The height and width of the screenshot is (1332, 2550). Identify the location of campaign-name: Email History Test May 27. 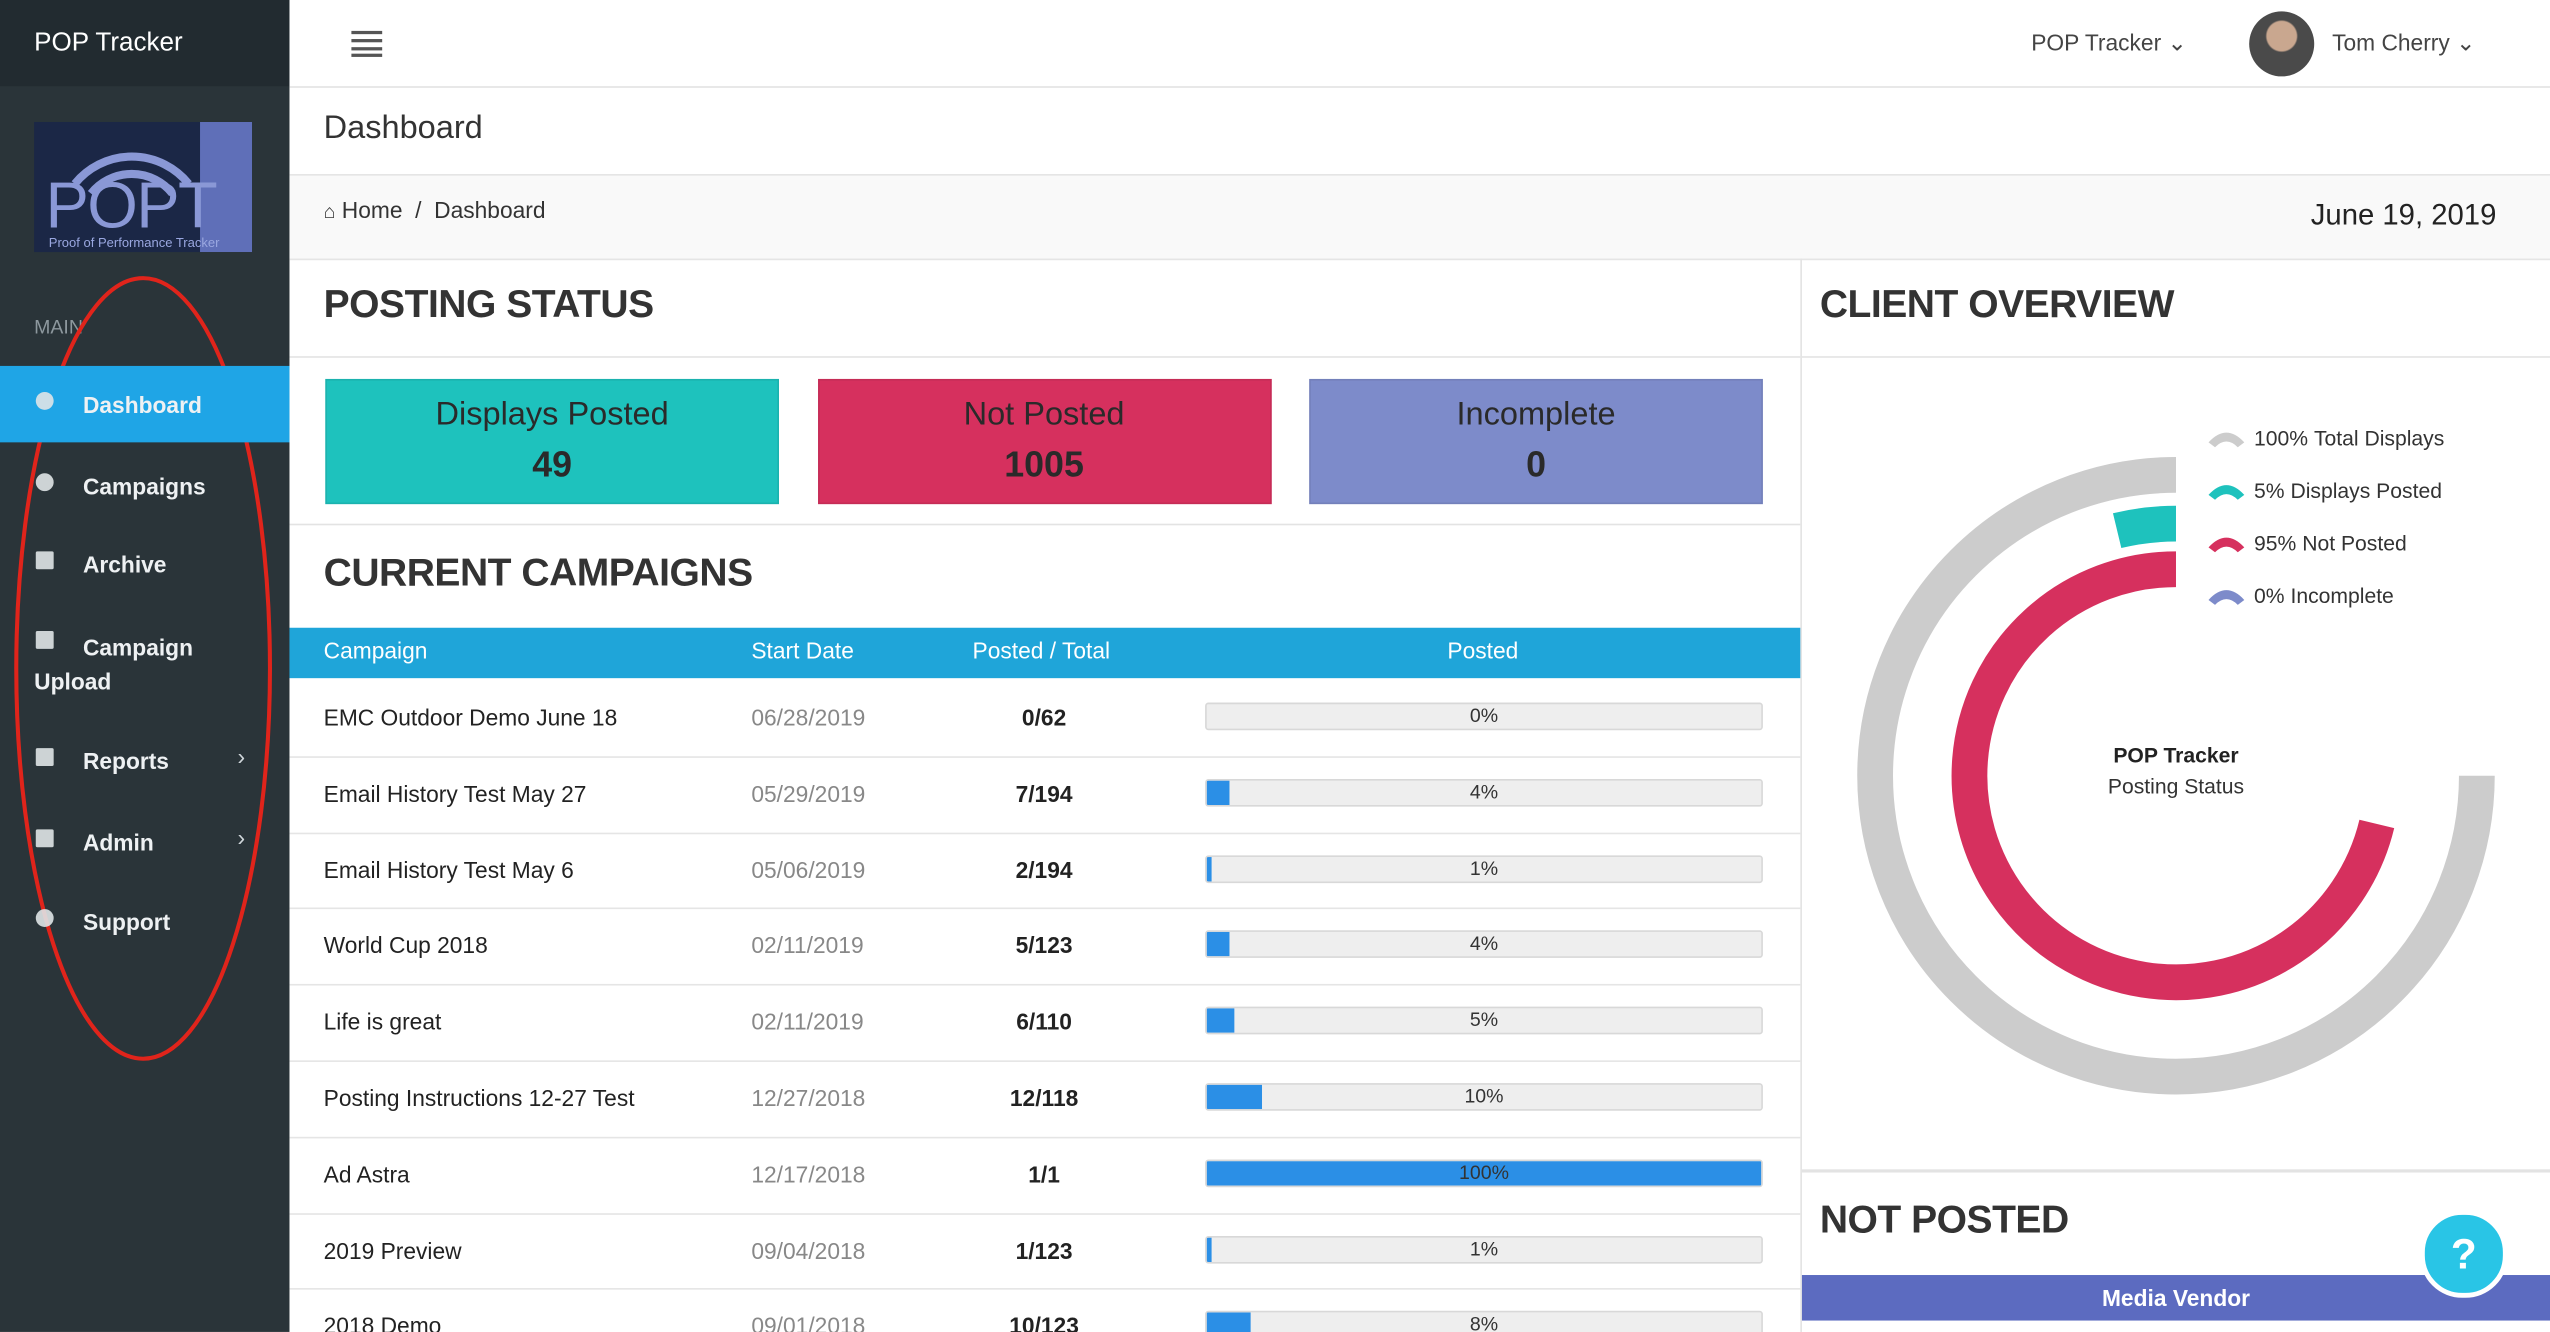
(455, 793).